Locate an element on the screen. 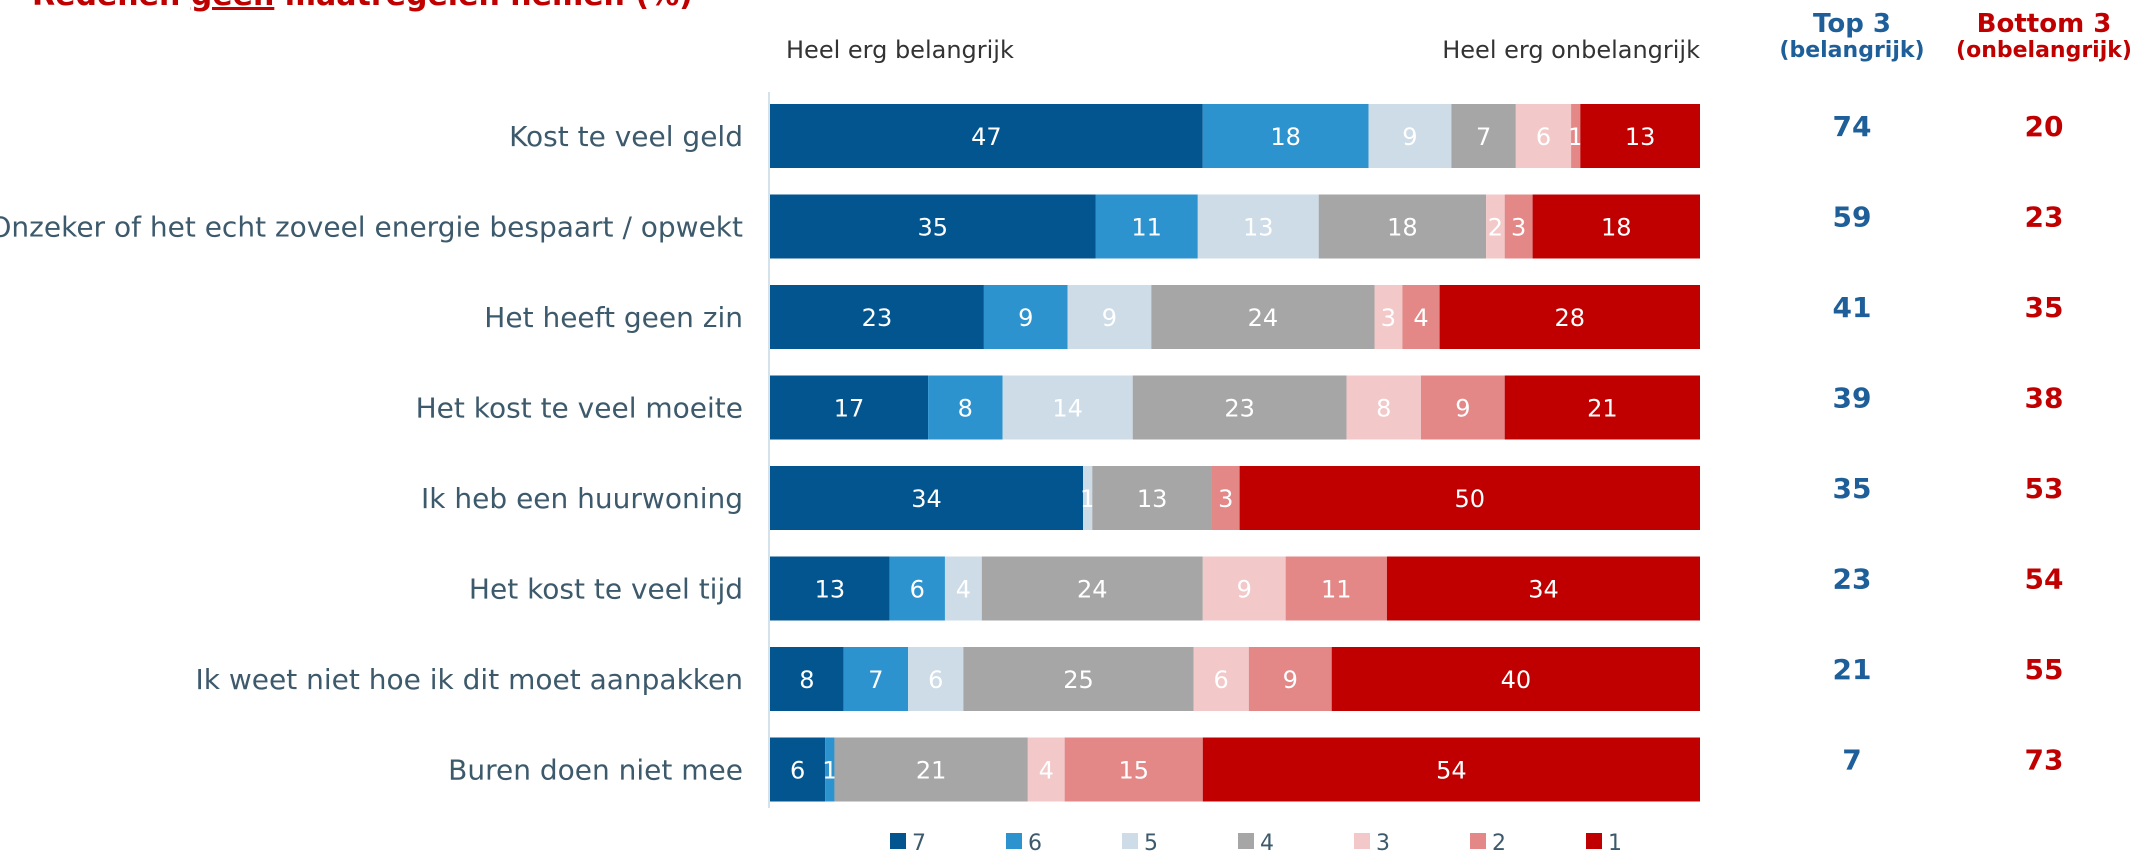 The image size is (2136, 857). legend-label: 2 is located at coordinates (1499, 843).